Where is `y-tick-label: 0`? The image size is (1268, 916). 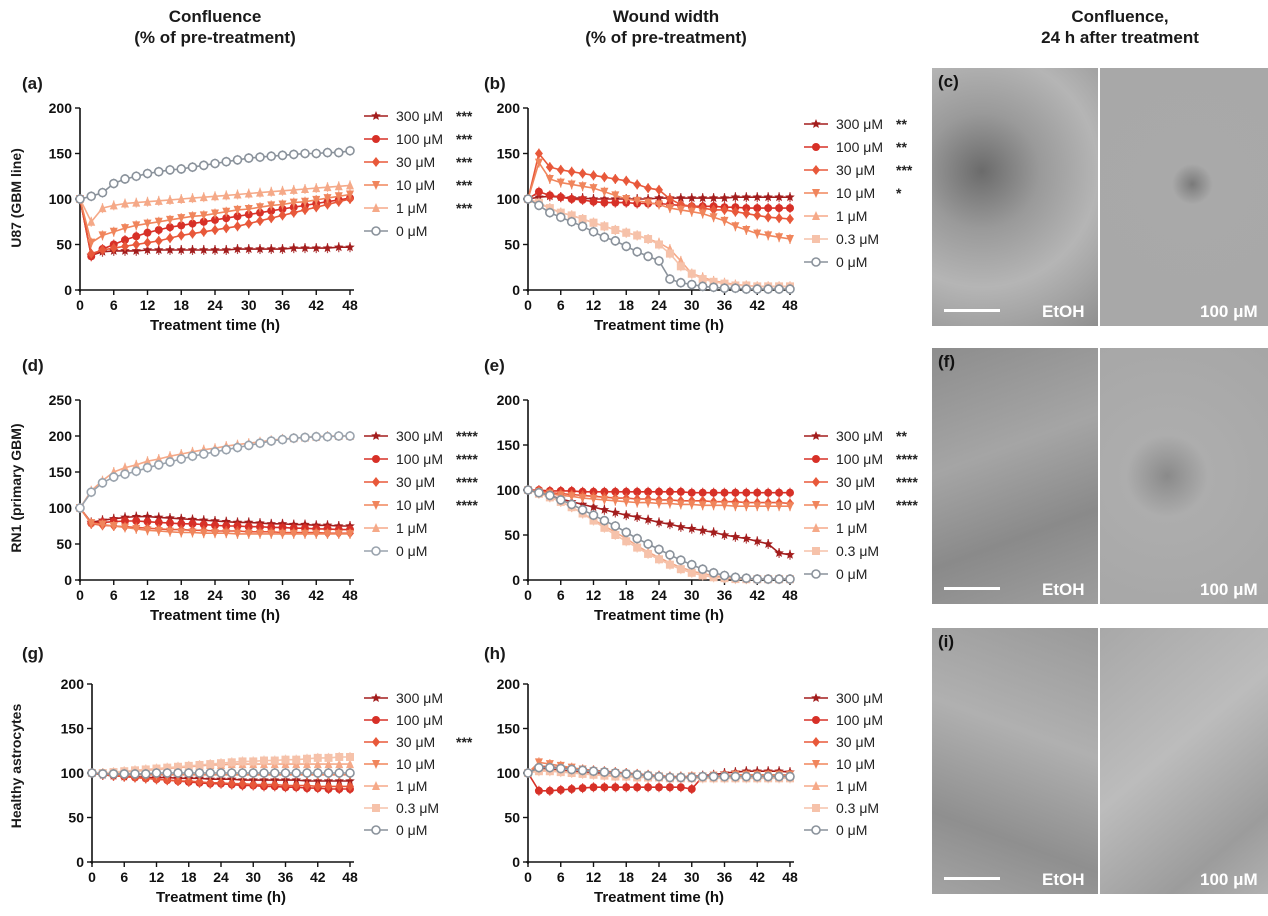
y-tick-label: 0 is located at coordinates (516, 290).